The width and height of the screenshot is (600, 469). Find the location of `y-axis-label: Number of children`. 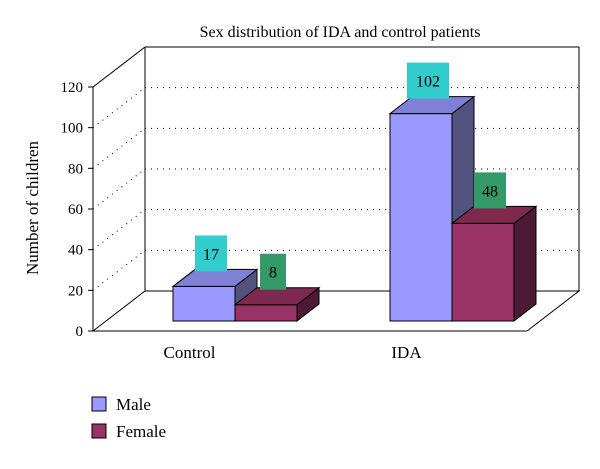

y-axis-label: Number of children is located at coordinates (32, 207).